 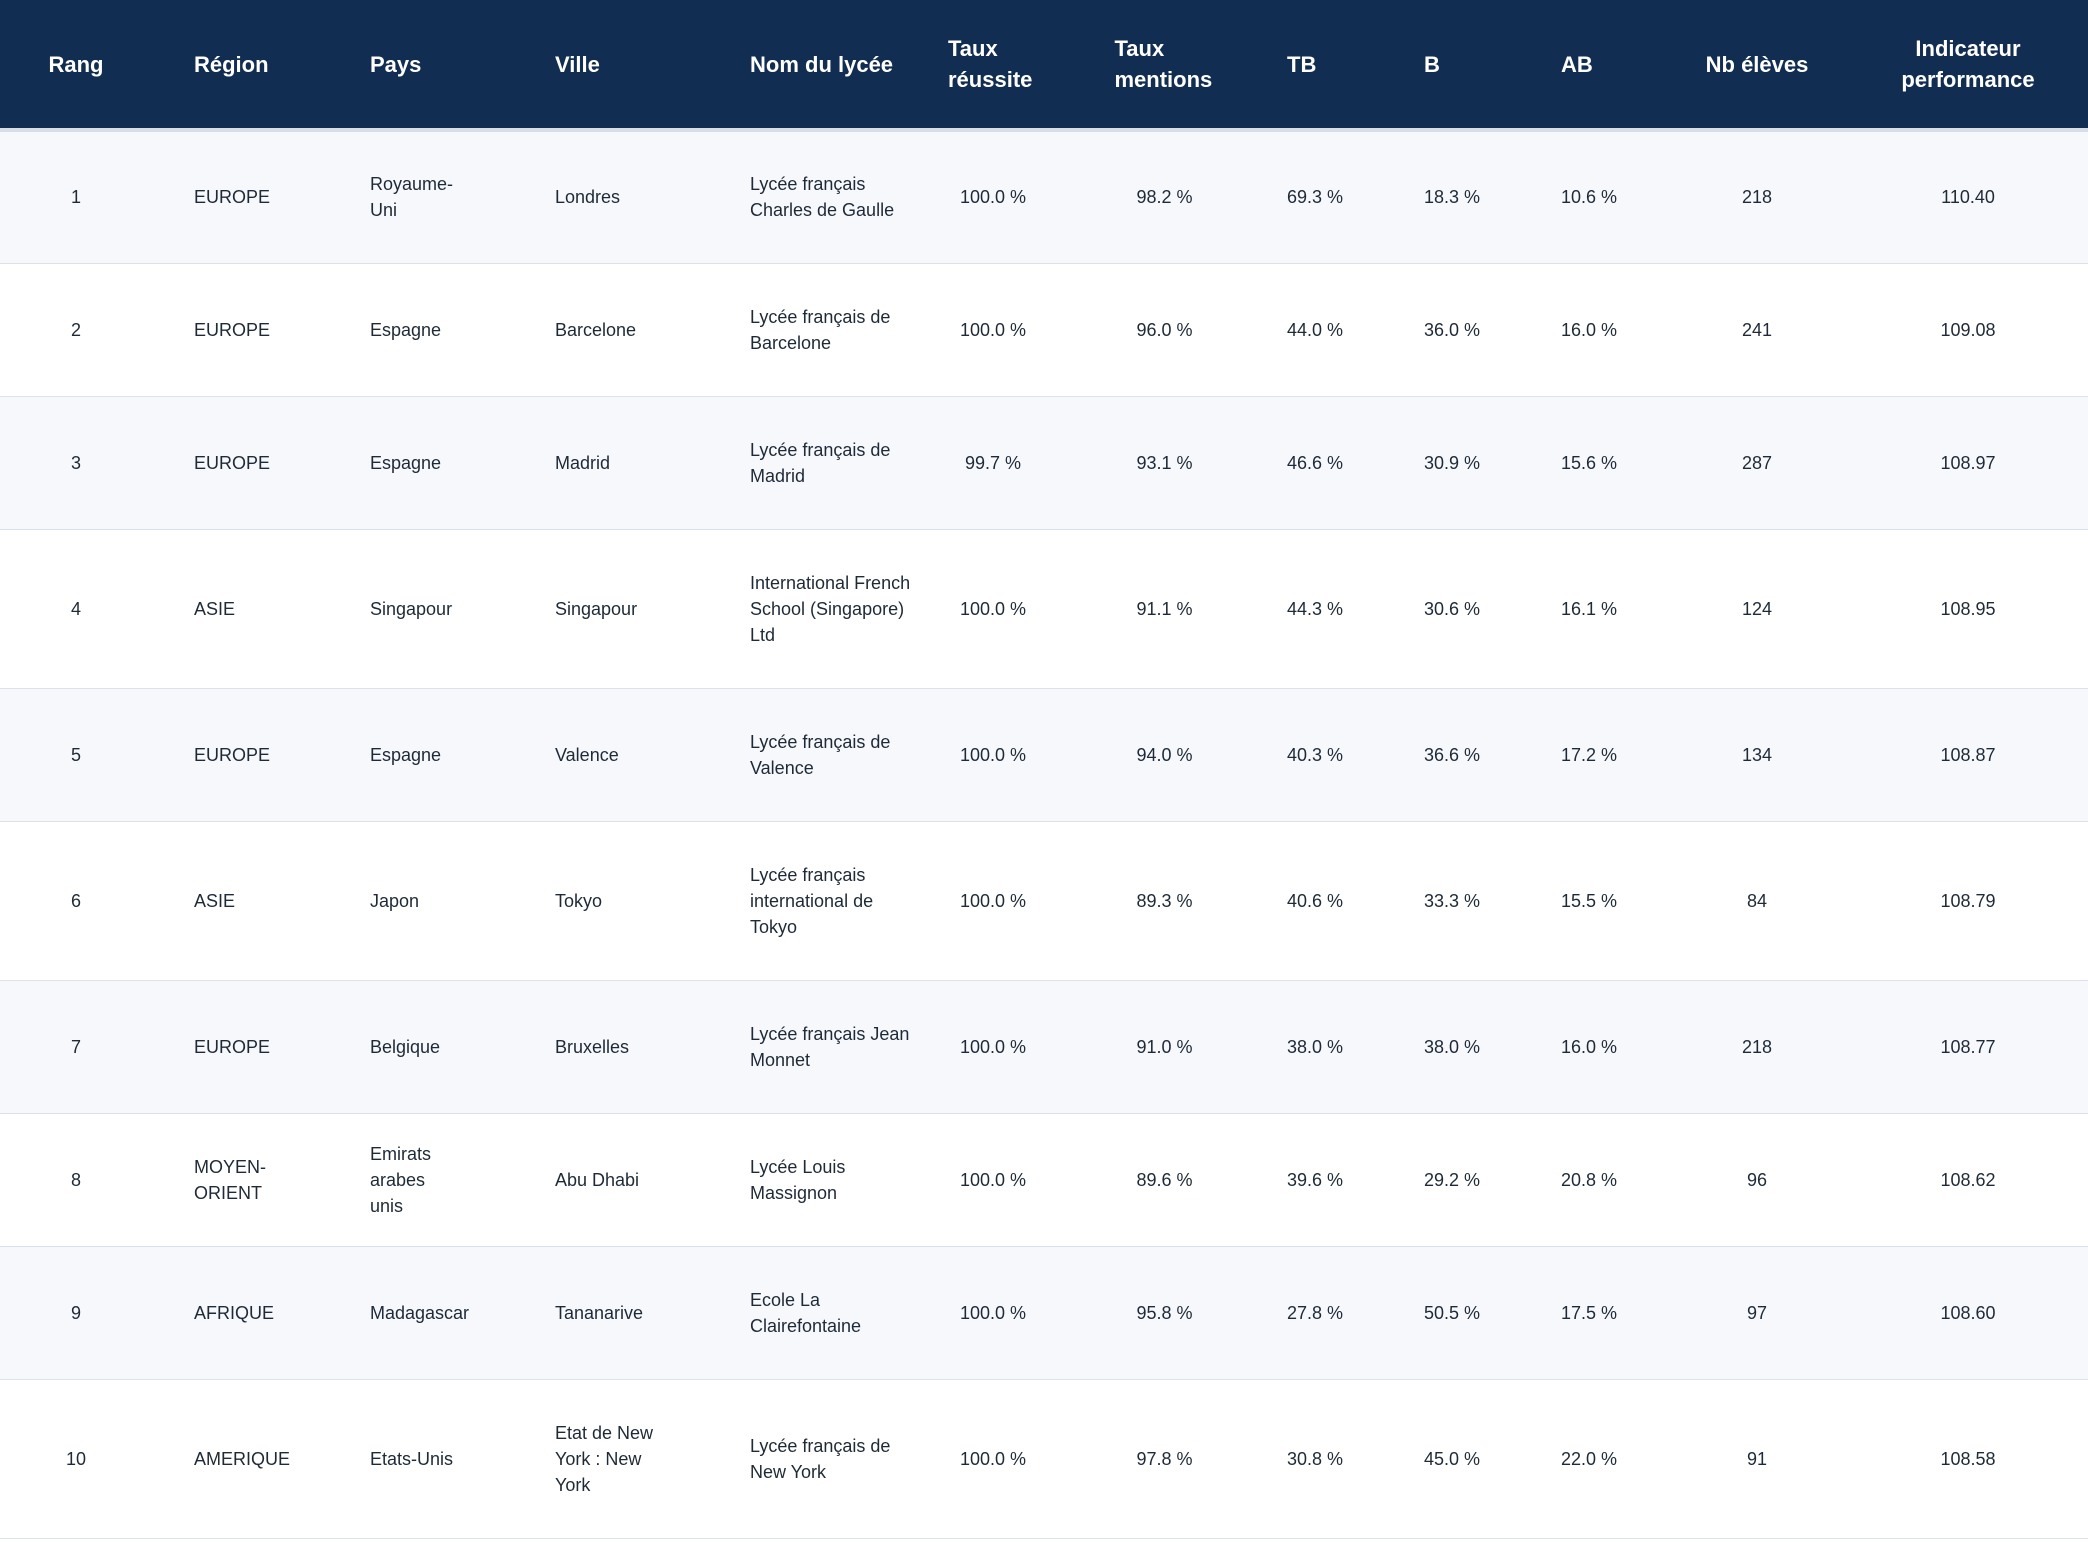 I want to click on cell-ab: 17.5 %, so click(x=1589, y=1312).